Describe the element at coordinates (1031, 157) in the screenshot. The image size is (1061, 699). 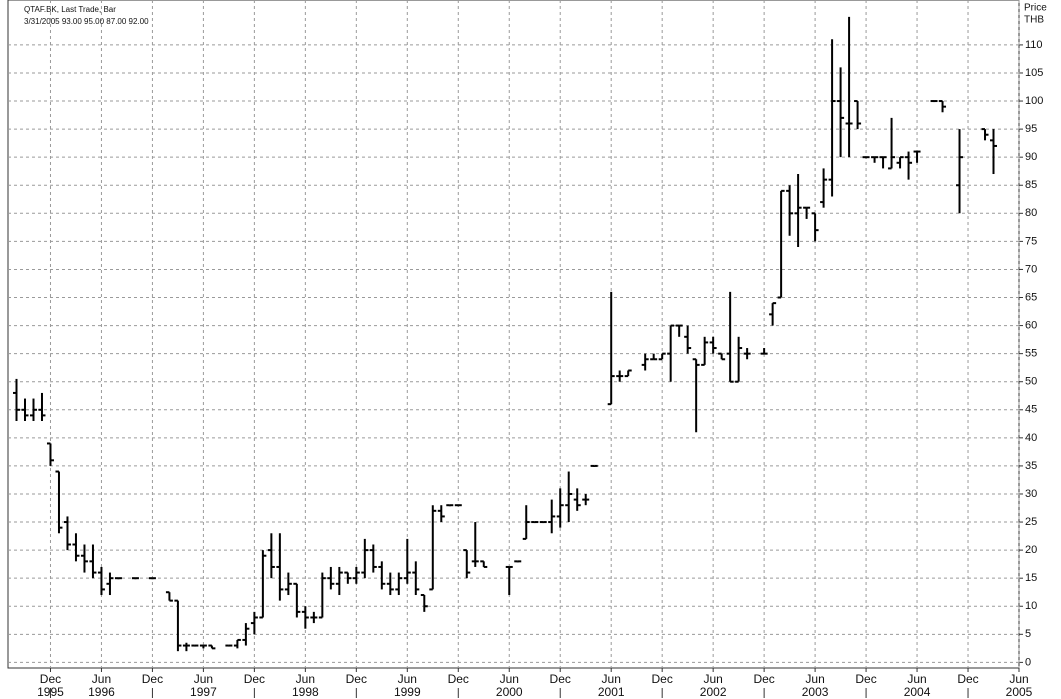
I see `y-tick-label: 90` at that location.